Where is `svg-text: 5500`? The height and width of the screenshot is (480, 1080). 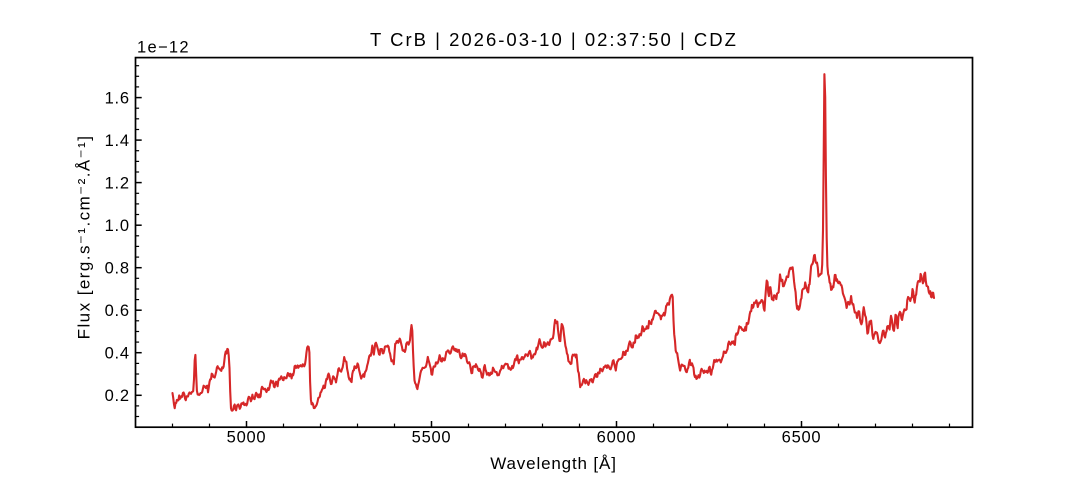 svg-text: 5500 is located at coordinates (432, 438).